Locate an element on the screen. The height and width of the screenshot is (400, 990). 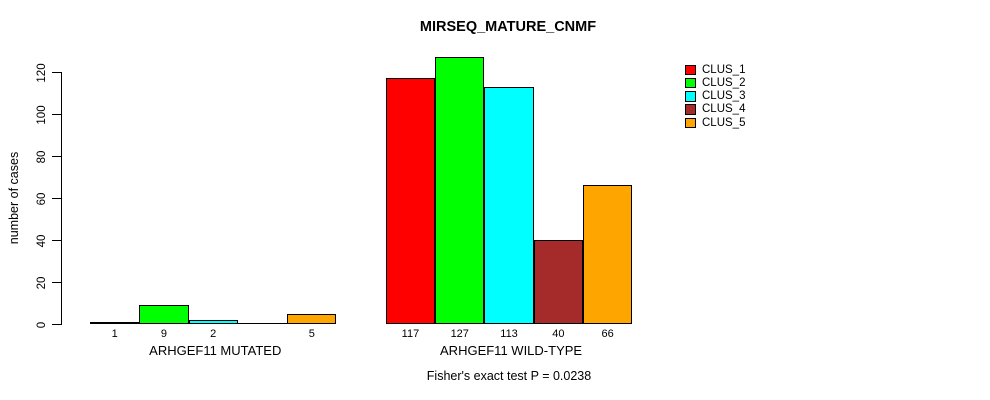
x-group-label: ARHGEF11 MUTATED is located at coordinates (215, 350).